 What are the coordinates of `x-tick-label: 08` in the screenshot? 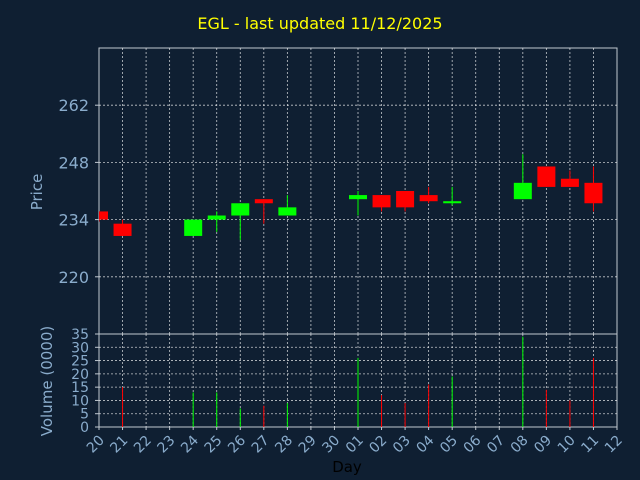 It's located at (520, 445).